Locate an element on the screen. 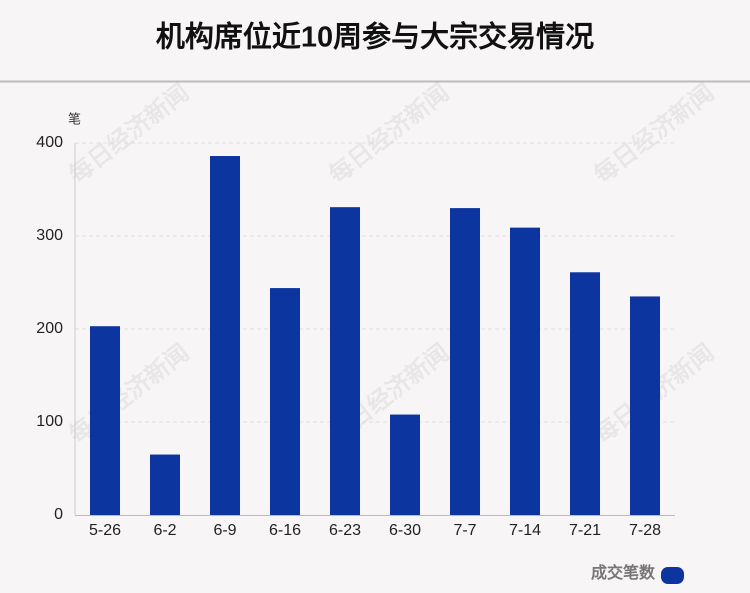  y-tick-label: 200 is located at coordinates (49, 328).